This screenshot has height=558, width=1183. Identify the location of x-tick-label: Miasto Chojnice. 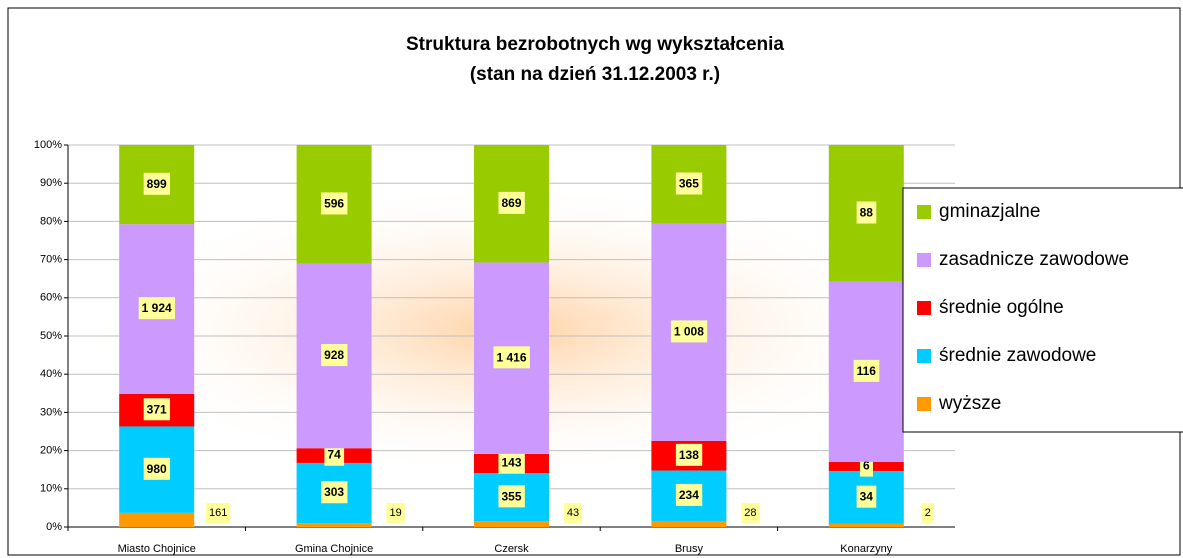
(157, 549).